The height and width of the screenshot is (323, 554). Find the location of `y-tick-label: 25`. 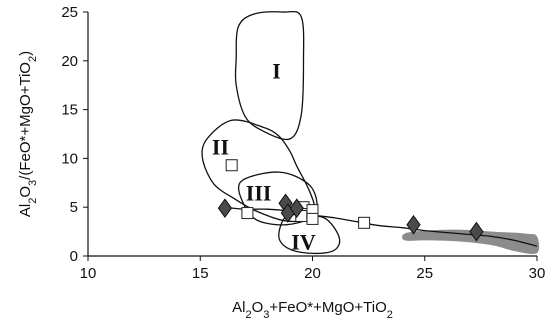

y-tick-label: 25 is located at coordinates (69, 12).